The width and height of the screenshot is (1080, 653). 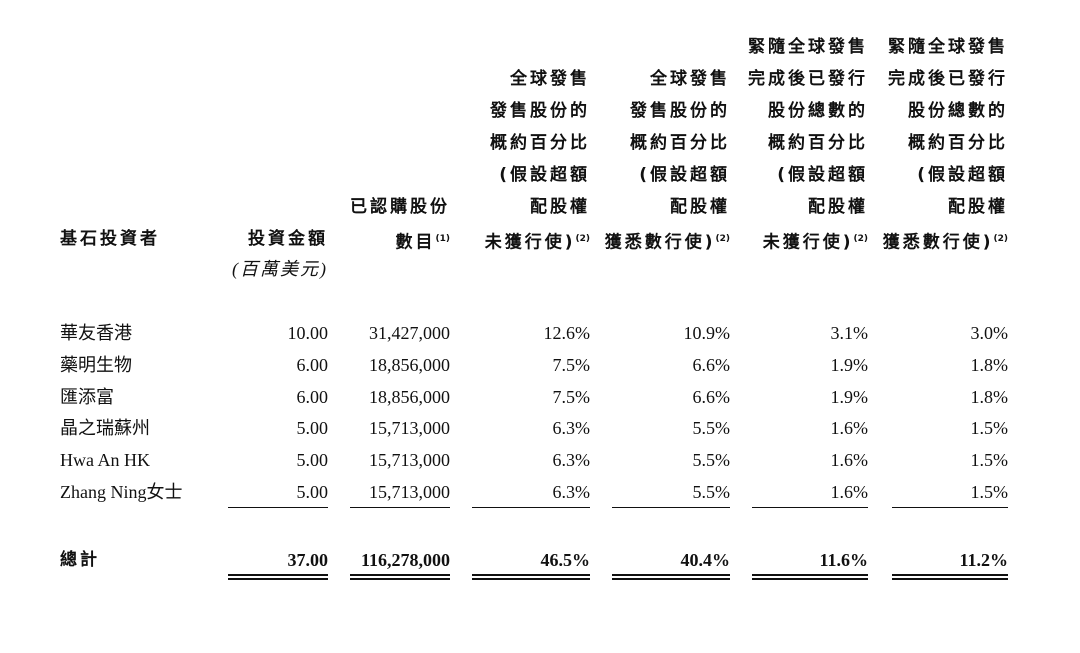 What do you see at coordinates (288, 239) in the screenshot?
I see `header-text: 投資金額` at bounding box center [288, 239].